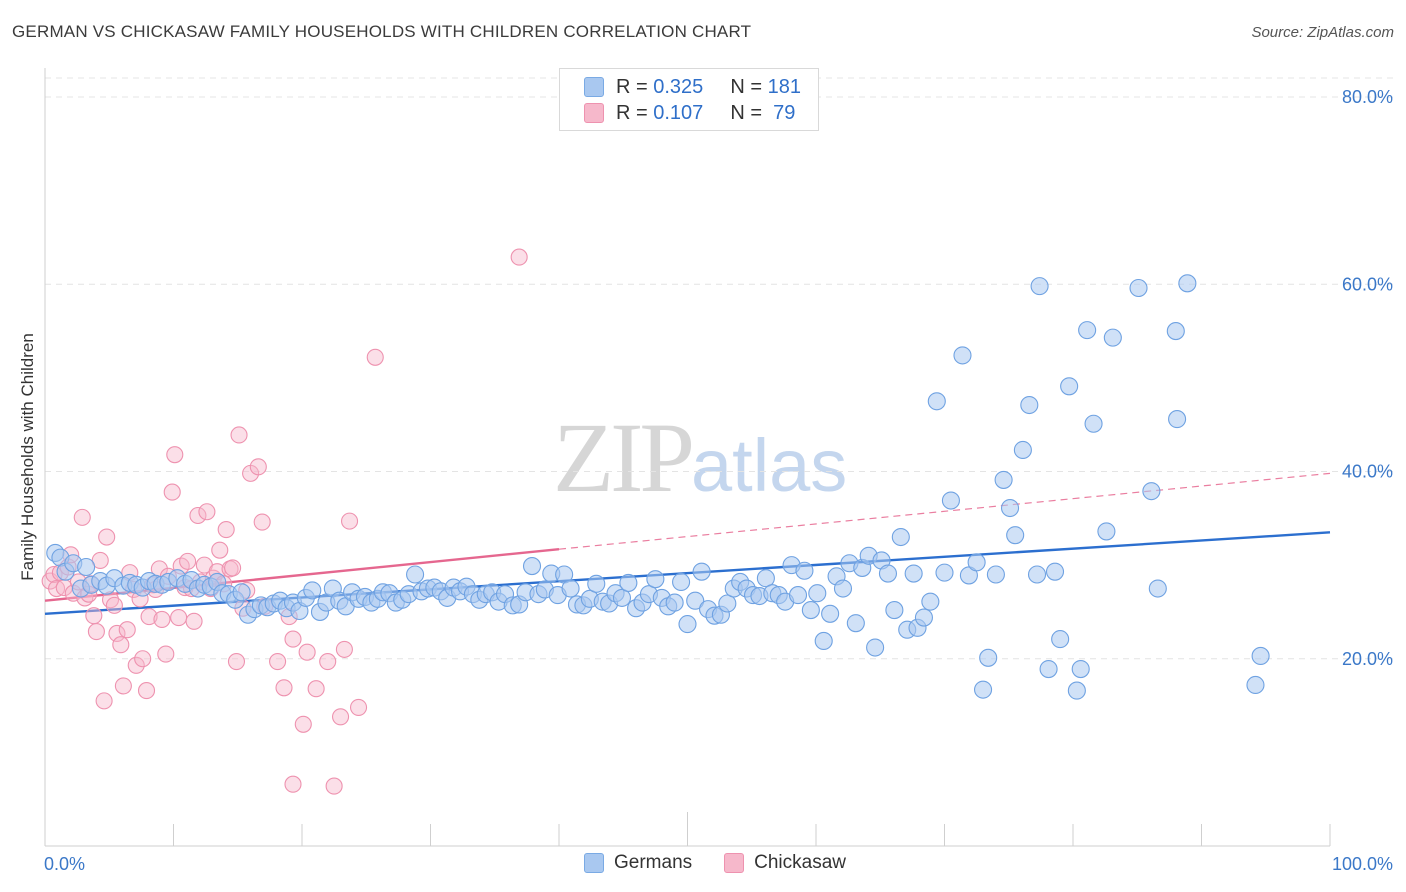  I want to click on watermark-zip: ZIP, so click(624, 457).